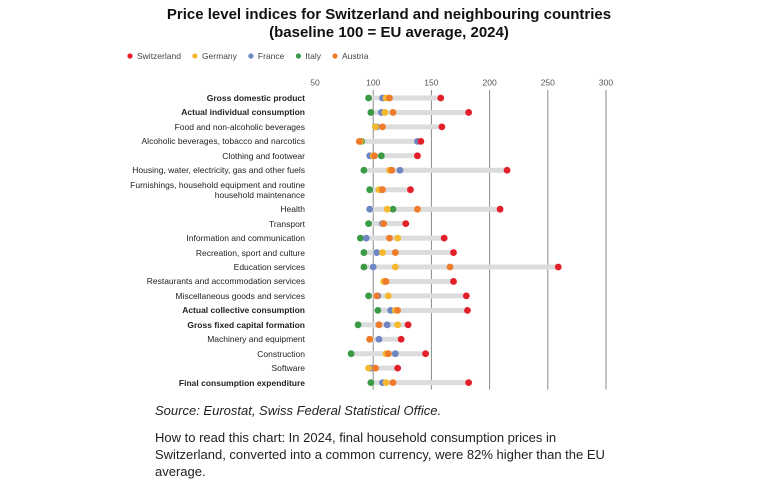 Image resolution: width=778 pixels, height=486 pixels. Describe the element at coordinates (220, 56) in the screenshot. I see `legend-label: Germany` at that location.